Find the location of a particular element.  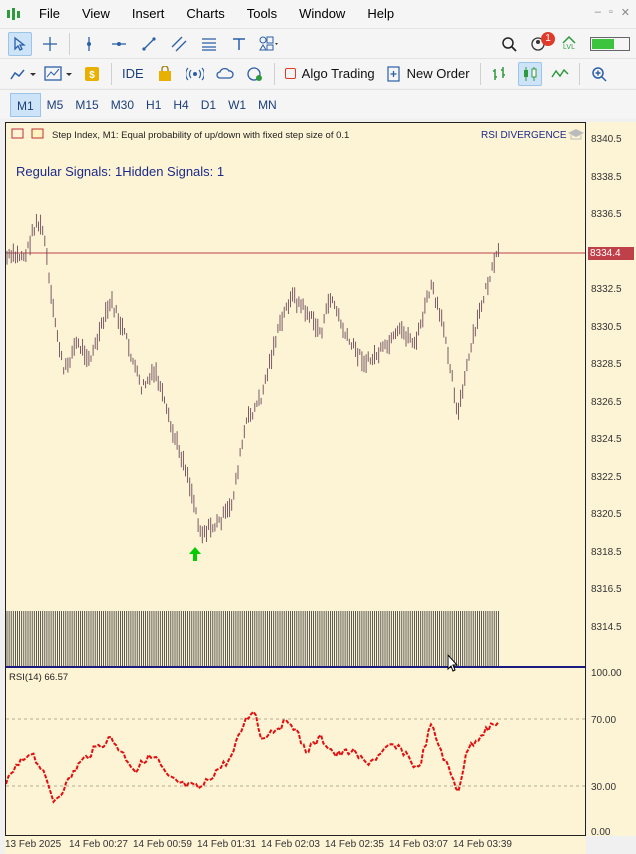

candlestick-icon is located at coordinates (529, 73).